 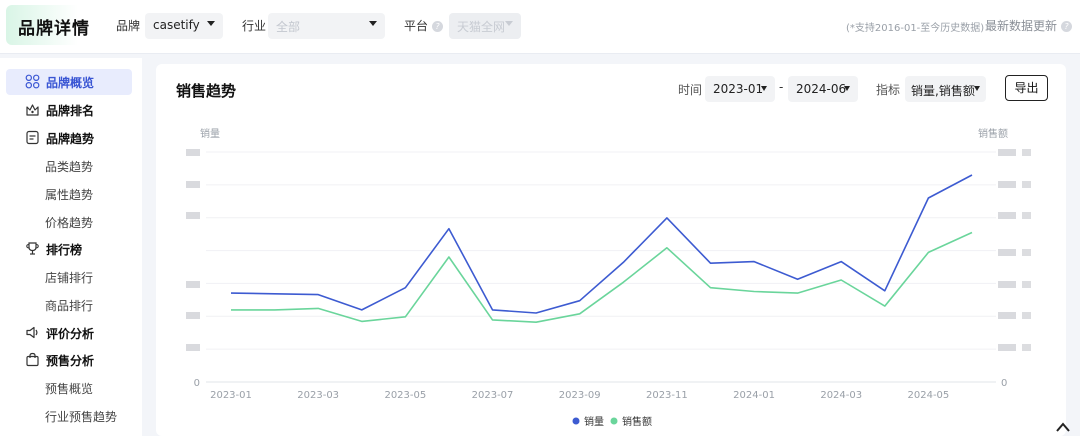 What do you see at coordinates (888, 90) in the screenshot?
I see `metric-label: 指标` at bounding box center [888, 90].